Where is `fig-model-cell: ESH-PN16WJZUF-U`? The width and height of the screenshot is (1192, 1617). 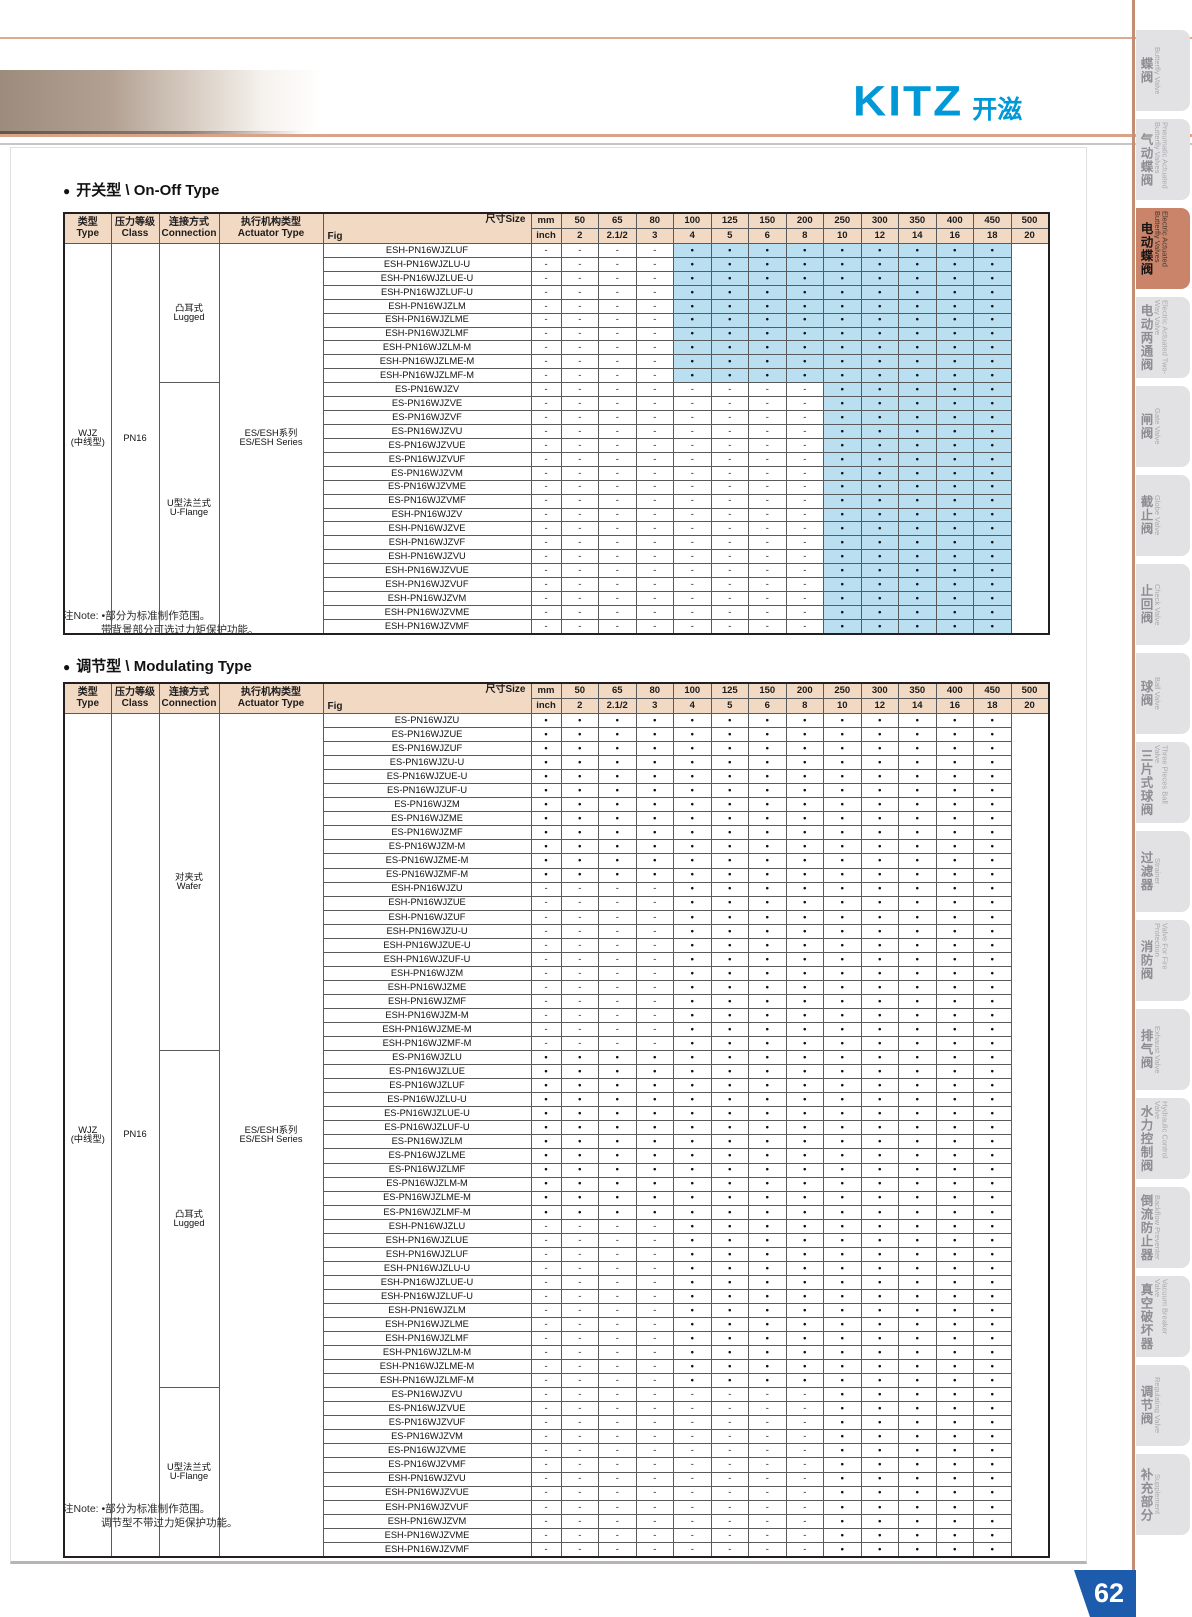 fig-model-cell: ESH-PN16WJZUF-U is located at coordinates (427, 959).